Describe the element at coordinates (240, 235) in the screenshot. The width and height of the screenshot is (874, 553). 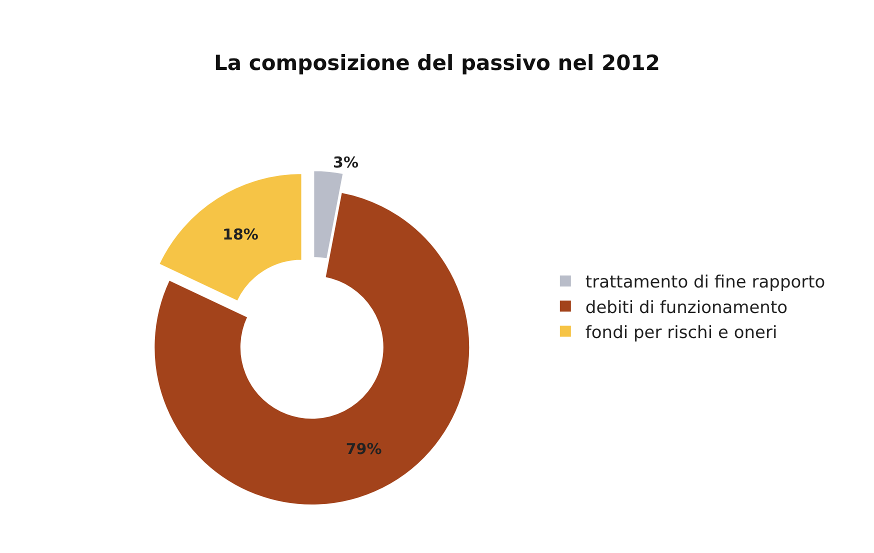
I see `data-label: 18%` at that location.